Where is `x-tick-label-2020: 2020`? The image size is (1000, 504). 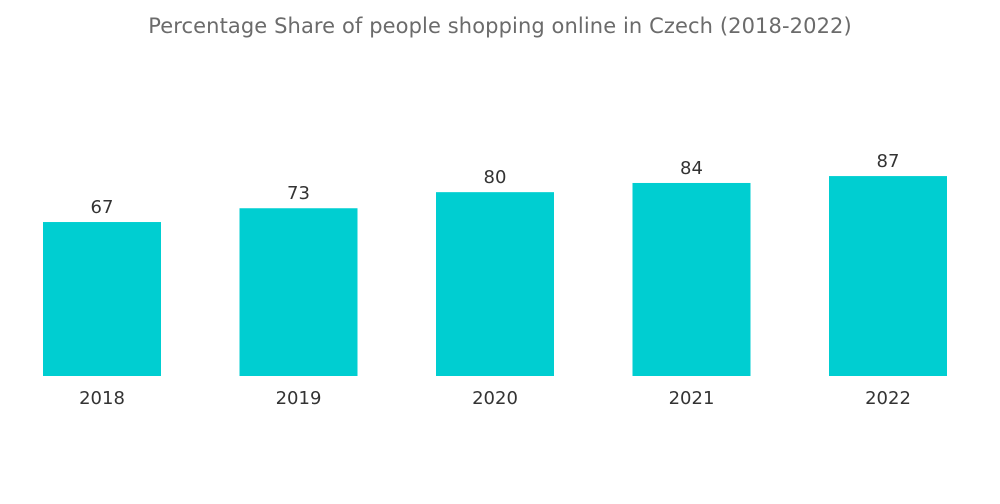 x-tick-label-2020: 2020 is located at coordinates (495, 398).